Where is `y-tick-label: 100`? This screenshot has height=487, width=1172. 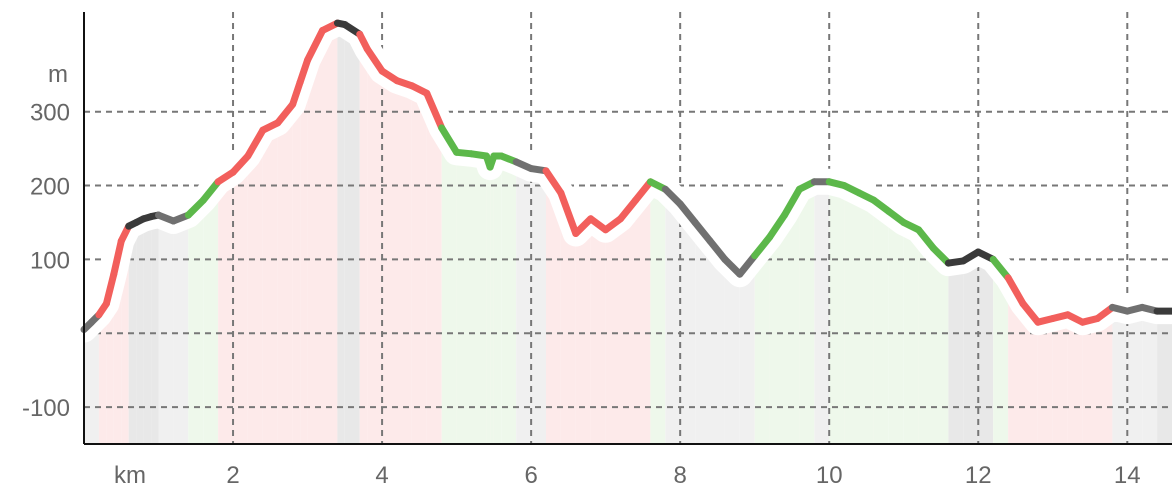
y-tick-label: 100 is located at coordinates (50, 260).